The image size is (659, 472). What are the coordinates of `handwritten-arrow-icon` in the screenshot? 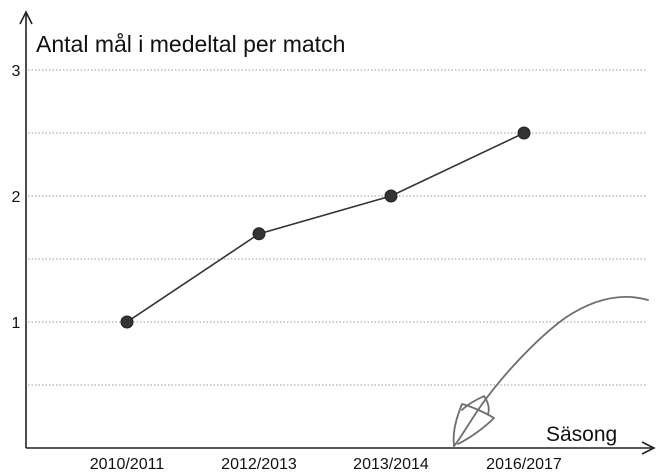 It's located at (550, 371).